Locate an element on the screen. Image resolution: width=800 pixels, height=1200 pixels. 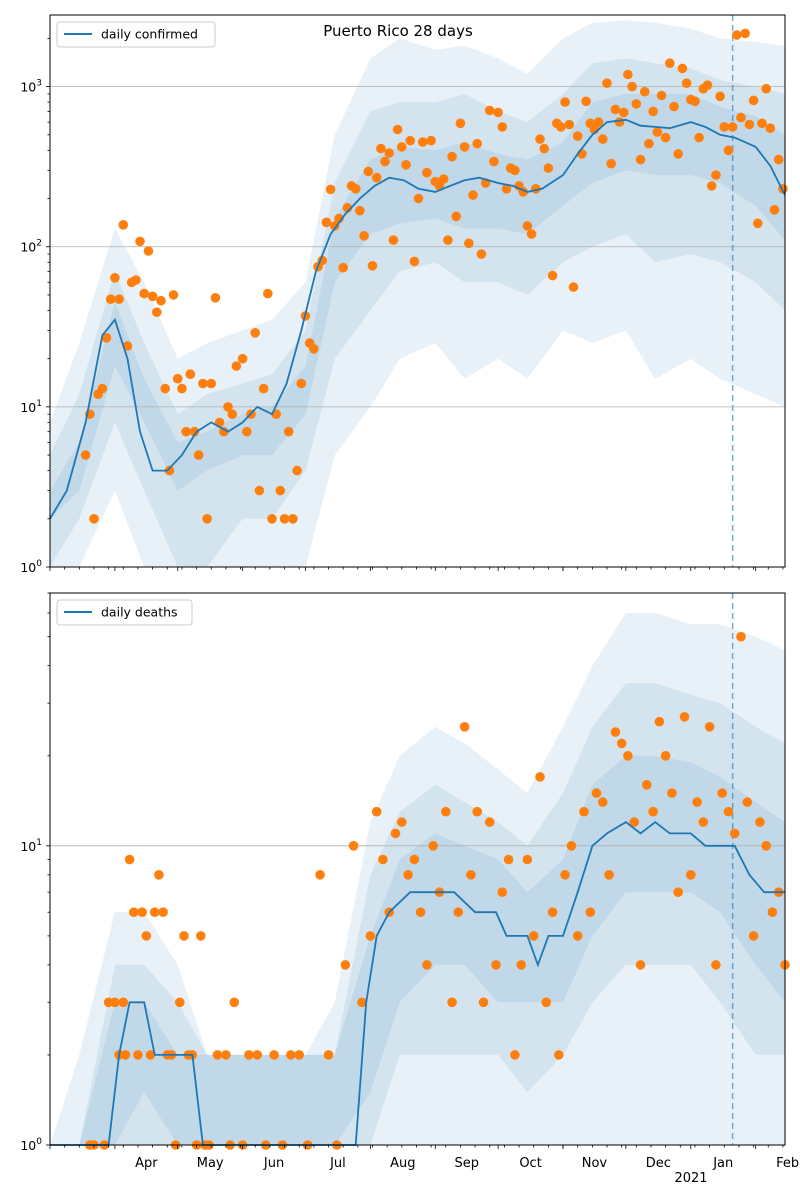
top-x-axis is located at coordinates (416, 569).